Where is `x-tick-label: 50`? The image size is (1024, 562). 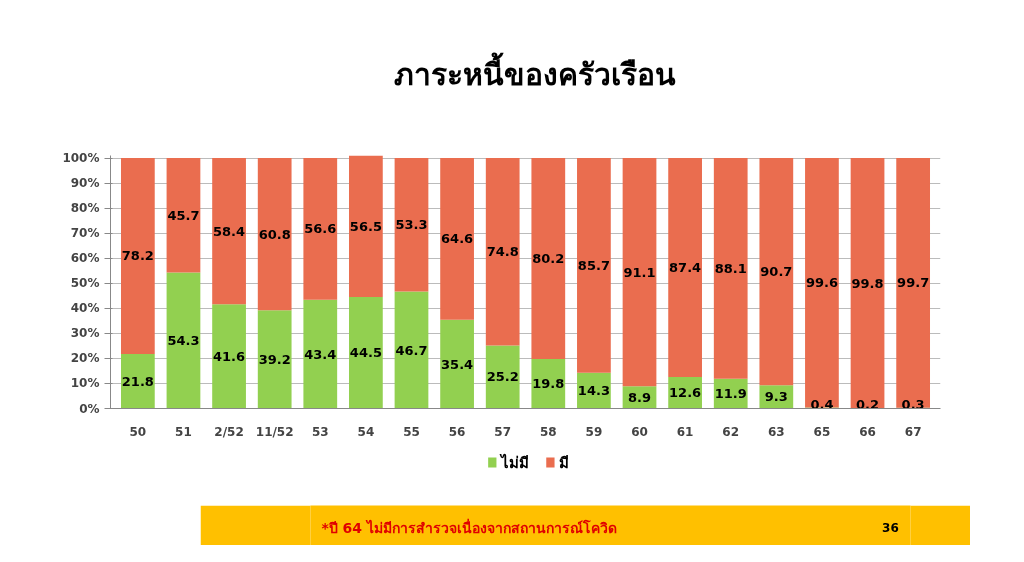 x-tick-label: 50 is located at coordinates (138, 431).